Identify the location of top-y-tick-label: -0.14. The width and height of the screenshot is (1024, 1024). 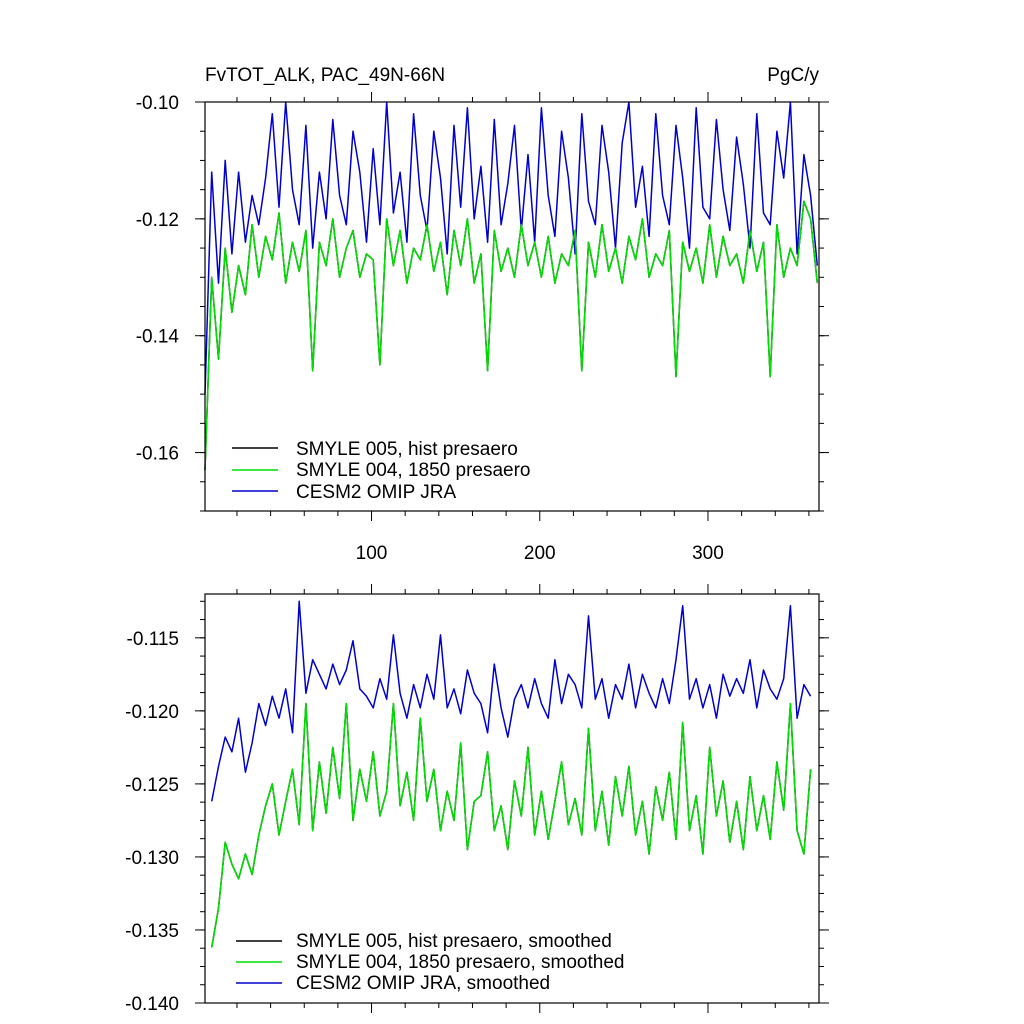
(158, 337).